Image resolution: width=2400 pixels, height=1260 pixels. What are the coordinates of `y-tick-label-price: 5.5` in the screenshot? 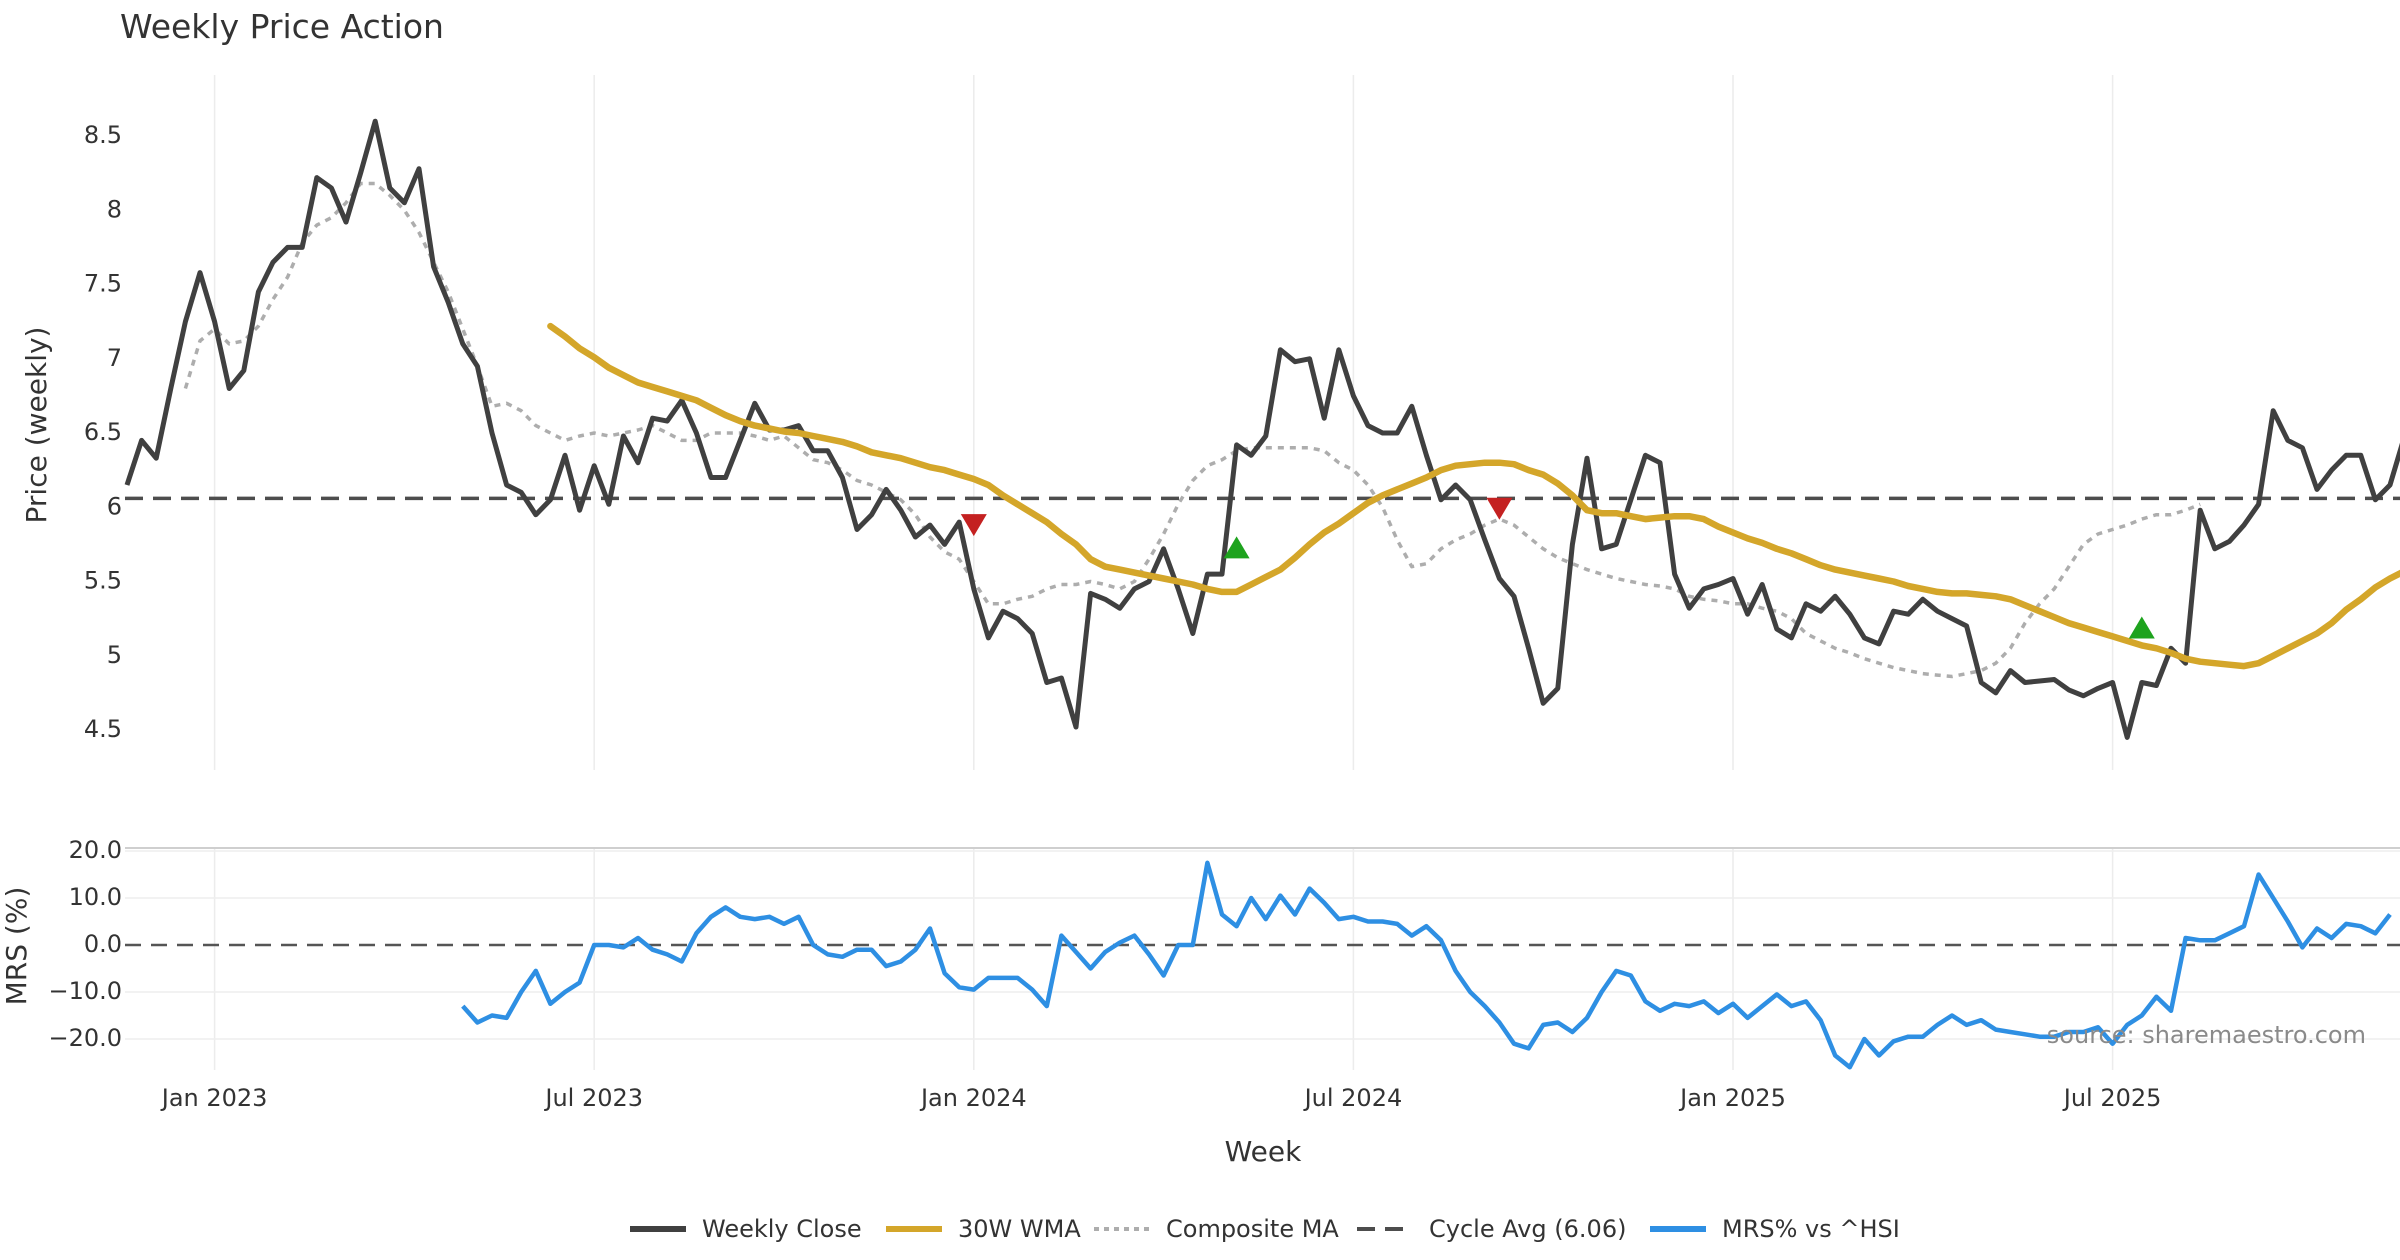 It's located at (103, 581).